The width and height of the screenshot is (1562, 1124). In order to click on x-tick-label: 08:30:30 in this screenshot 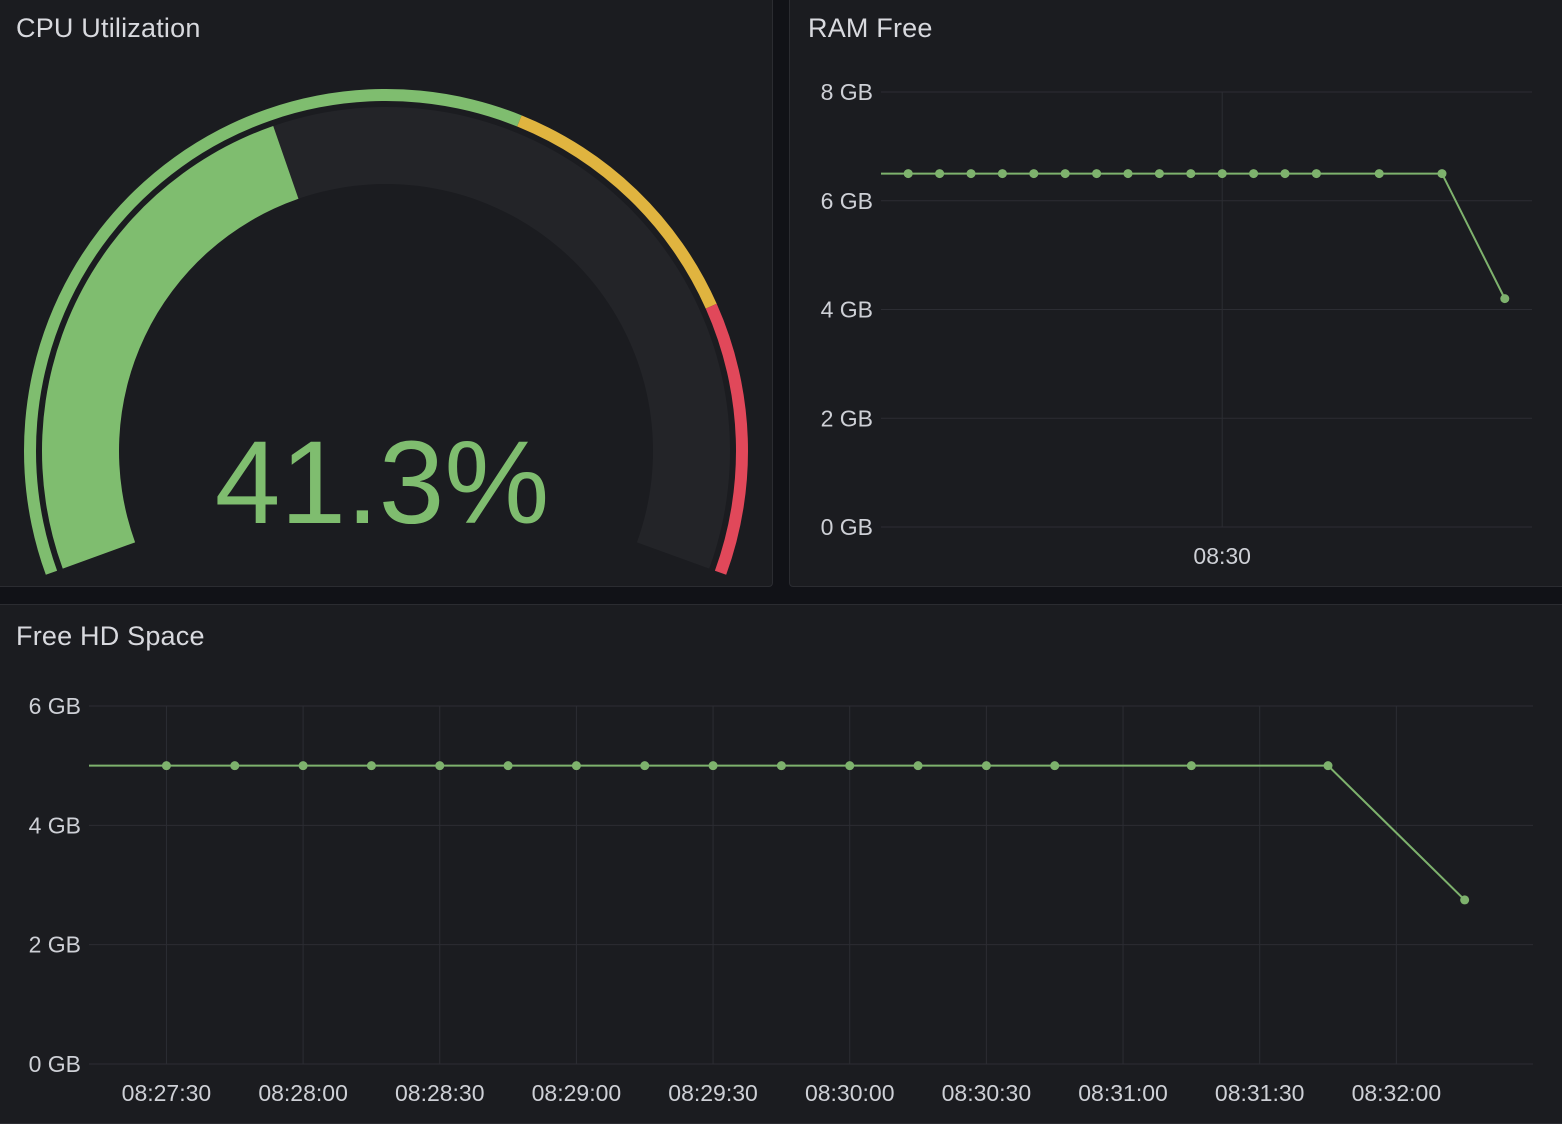, I will do `click(987, 1093)`.